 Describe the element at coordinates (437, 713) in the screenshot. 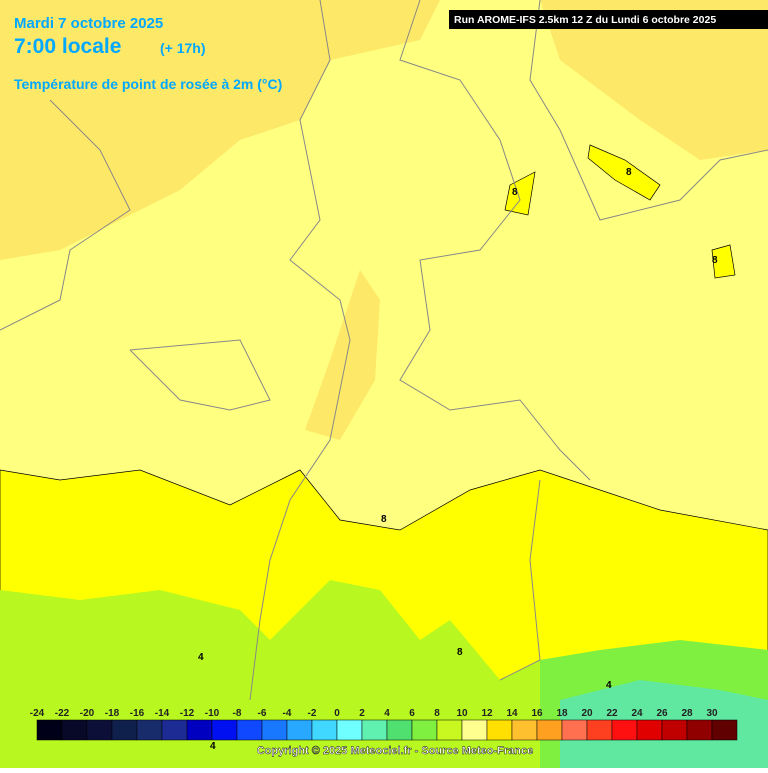

I see `legend-label: 8` at that location.